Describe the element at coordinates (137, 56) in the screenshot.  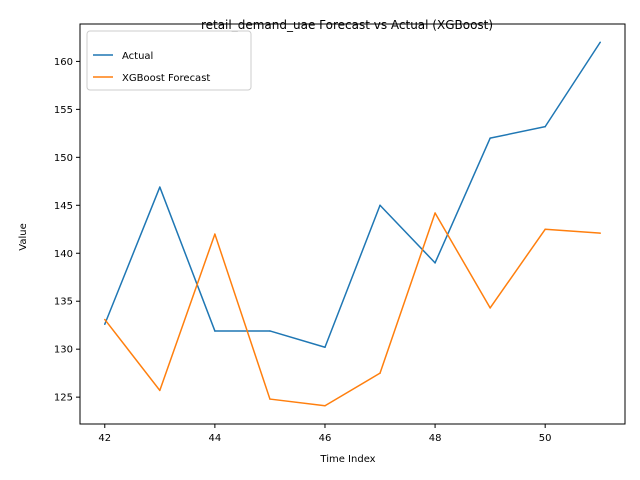
I see `legend-label: Actual` at that location.